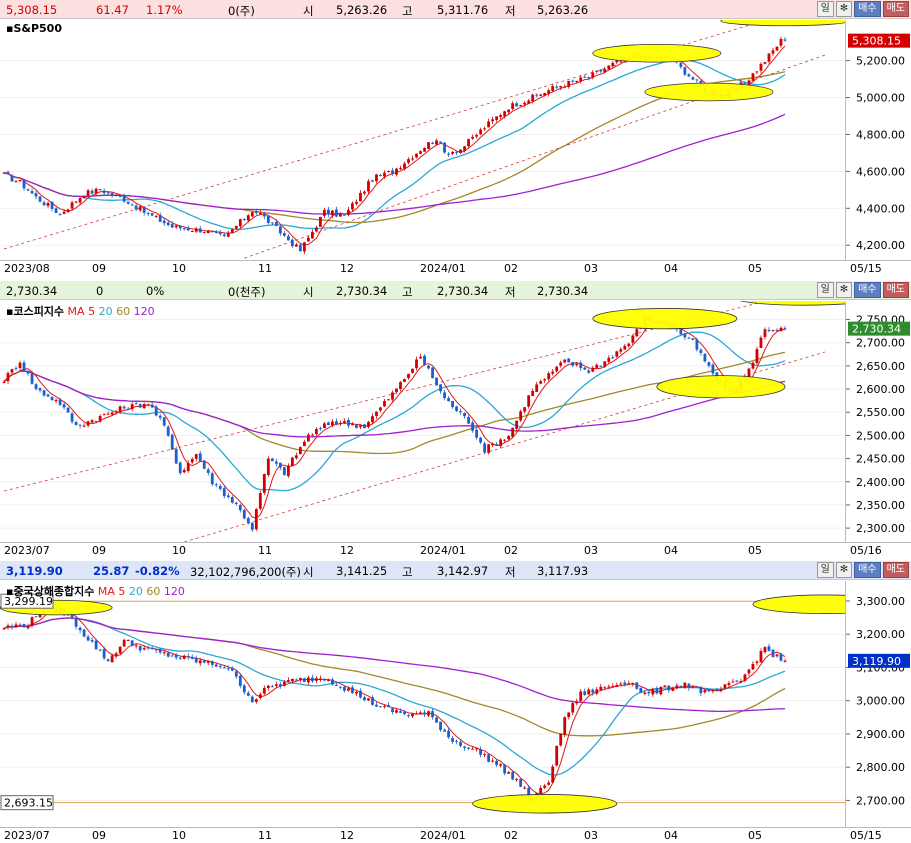  Describe the element at coordinates (755, 550) in the screenshot. I see `x-tick-label: 05` at that location.